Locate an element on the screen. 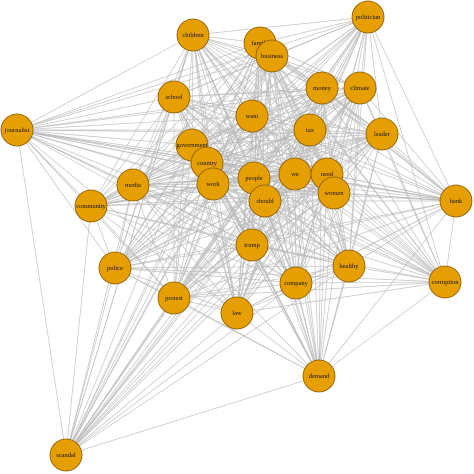 Image resolution: width=474 pixels, height=474 pixels. edge-bank-business is located at coordinates (364, 128).